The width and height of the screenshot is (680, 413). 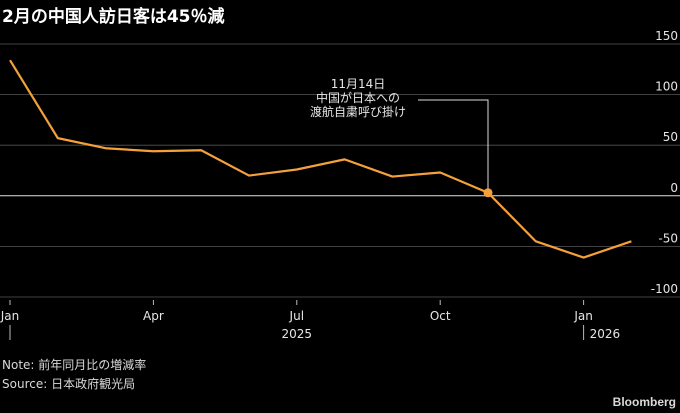 I want to click on y-tick-label: 150, so click(x=666, y=36).